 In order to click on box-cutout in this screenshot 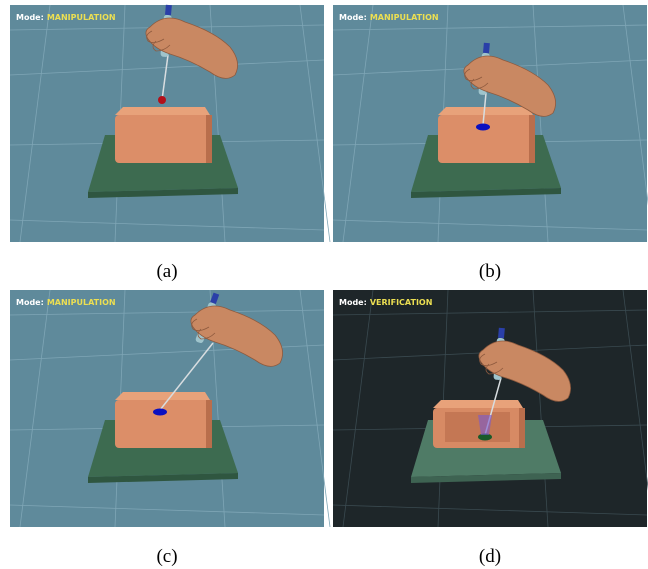, I will do `click(477, 427)`.